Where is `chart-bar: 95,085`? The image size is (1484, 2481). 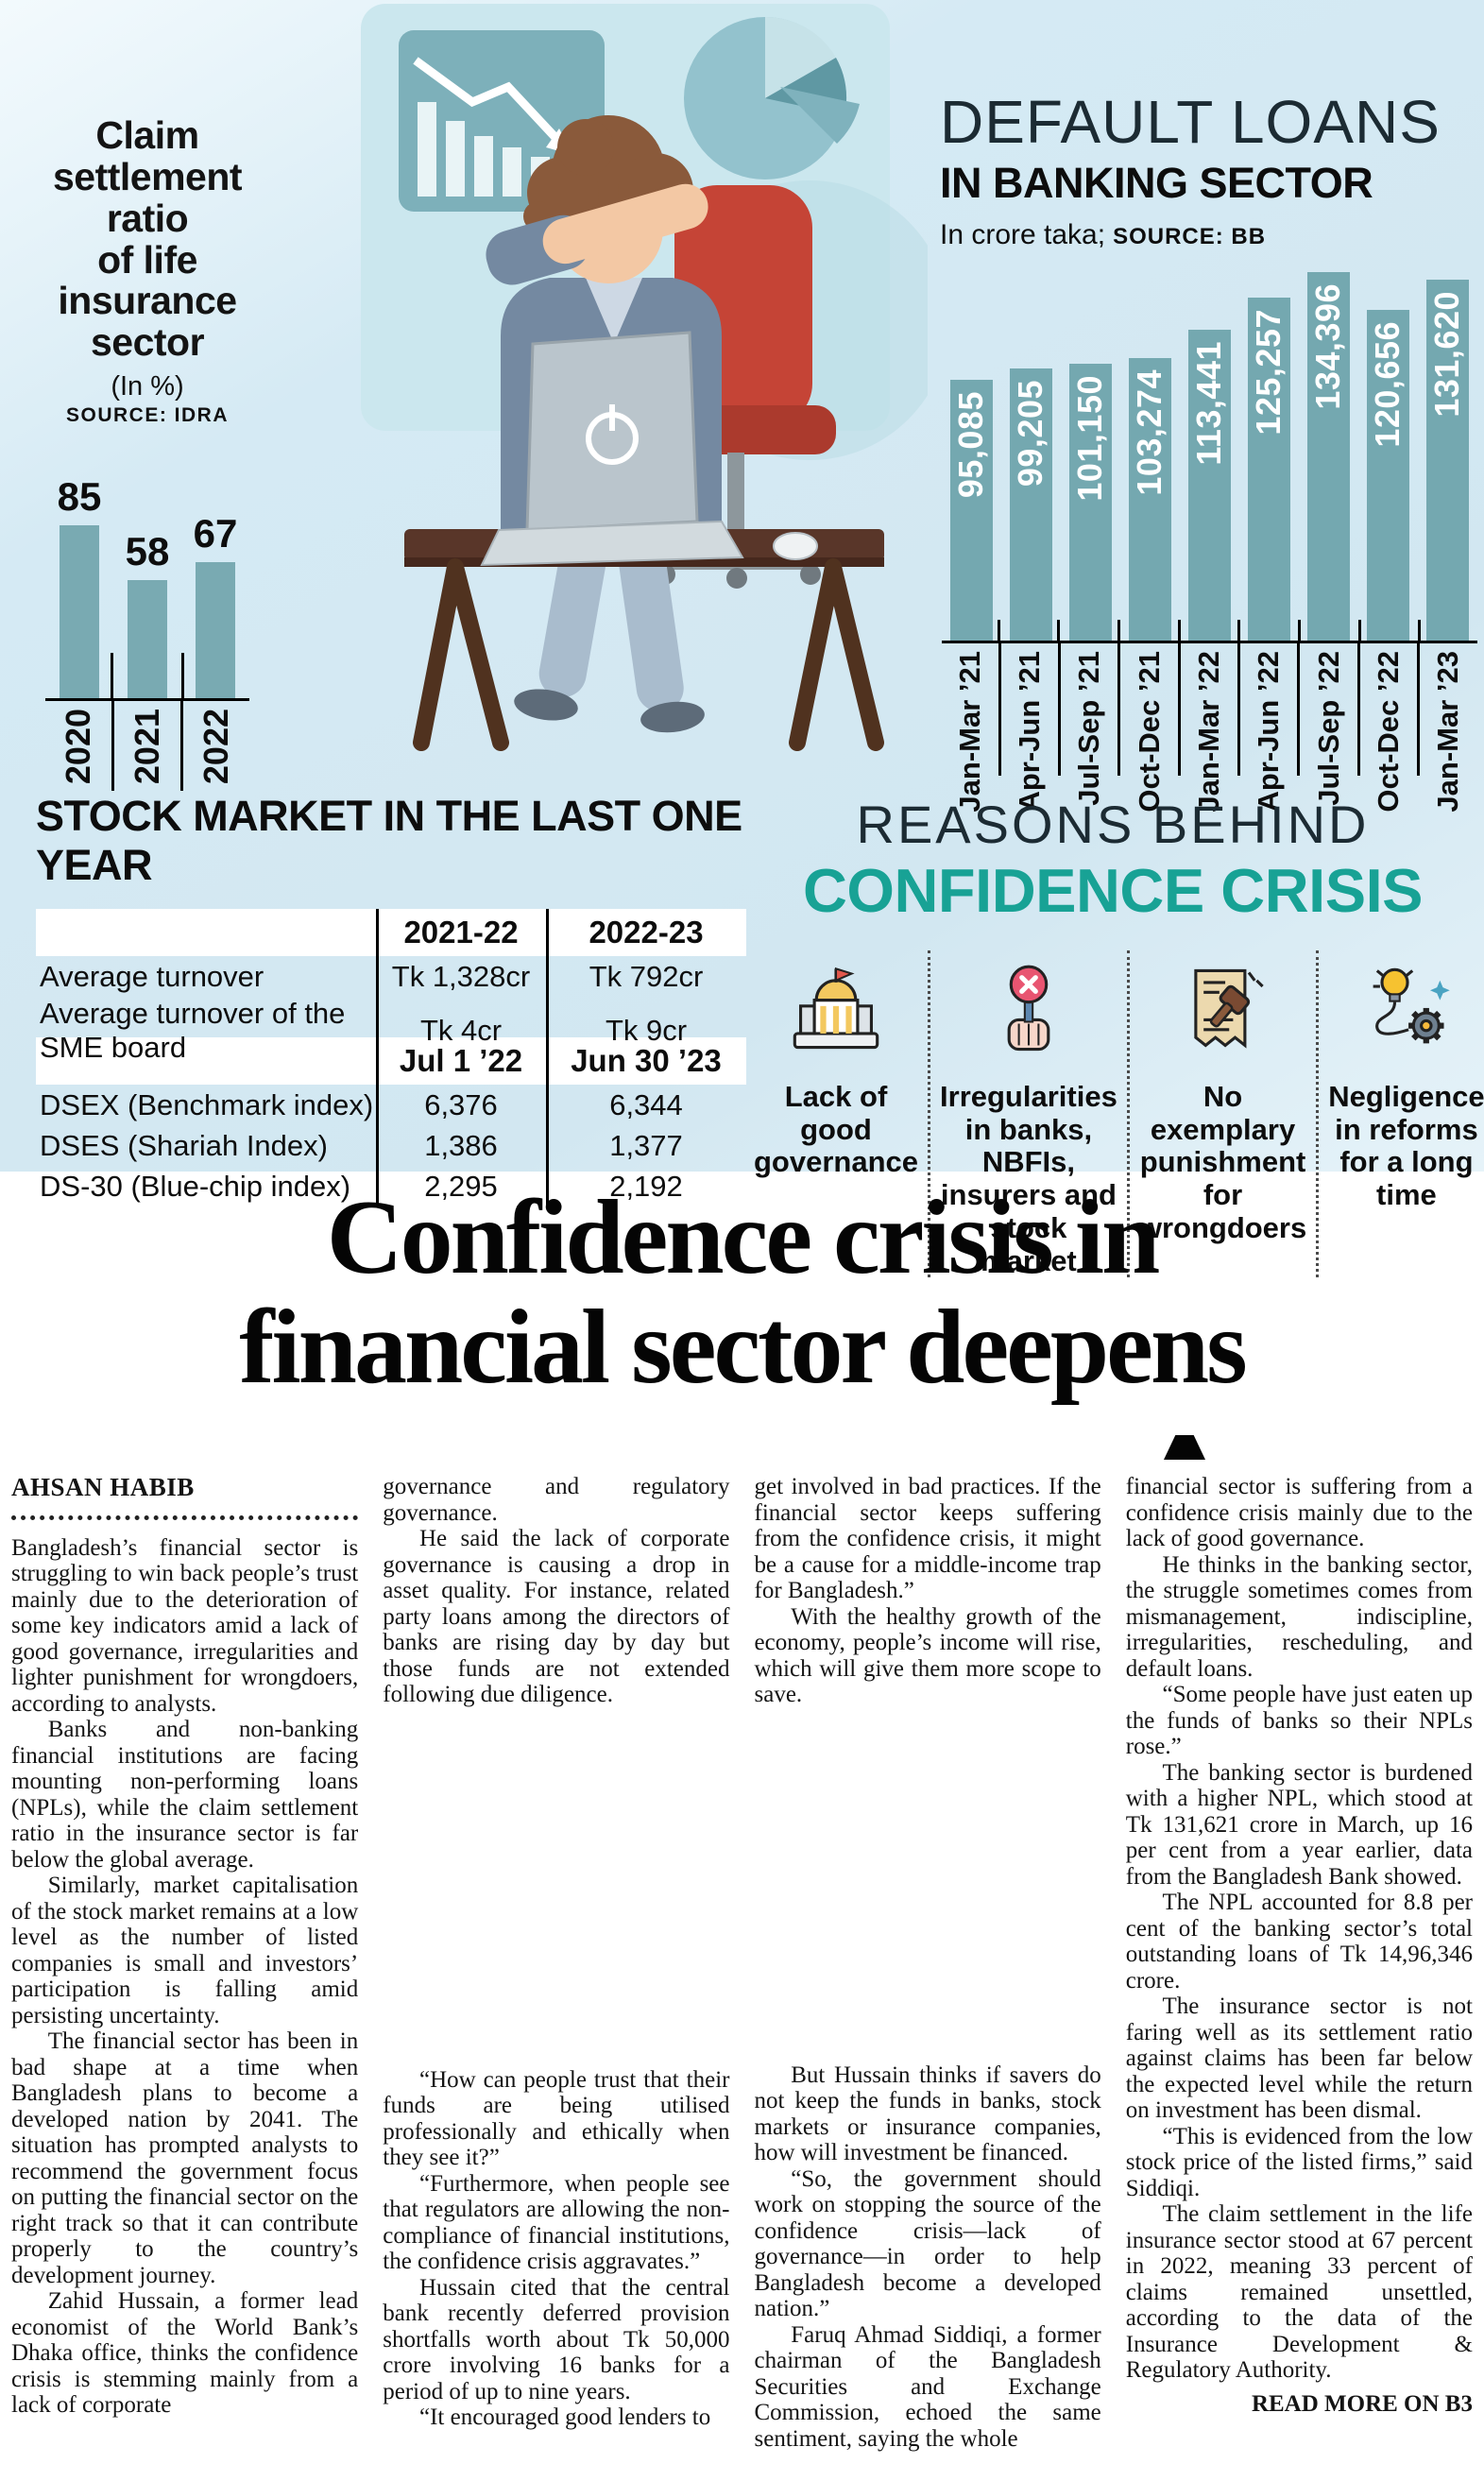
chart-bar: 95,085 is located at coordinates (971, 510).